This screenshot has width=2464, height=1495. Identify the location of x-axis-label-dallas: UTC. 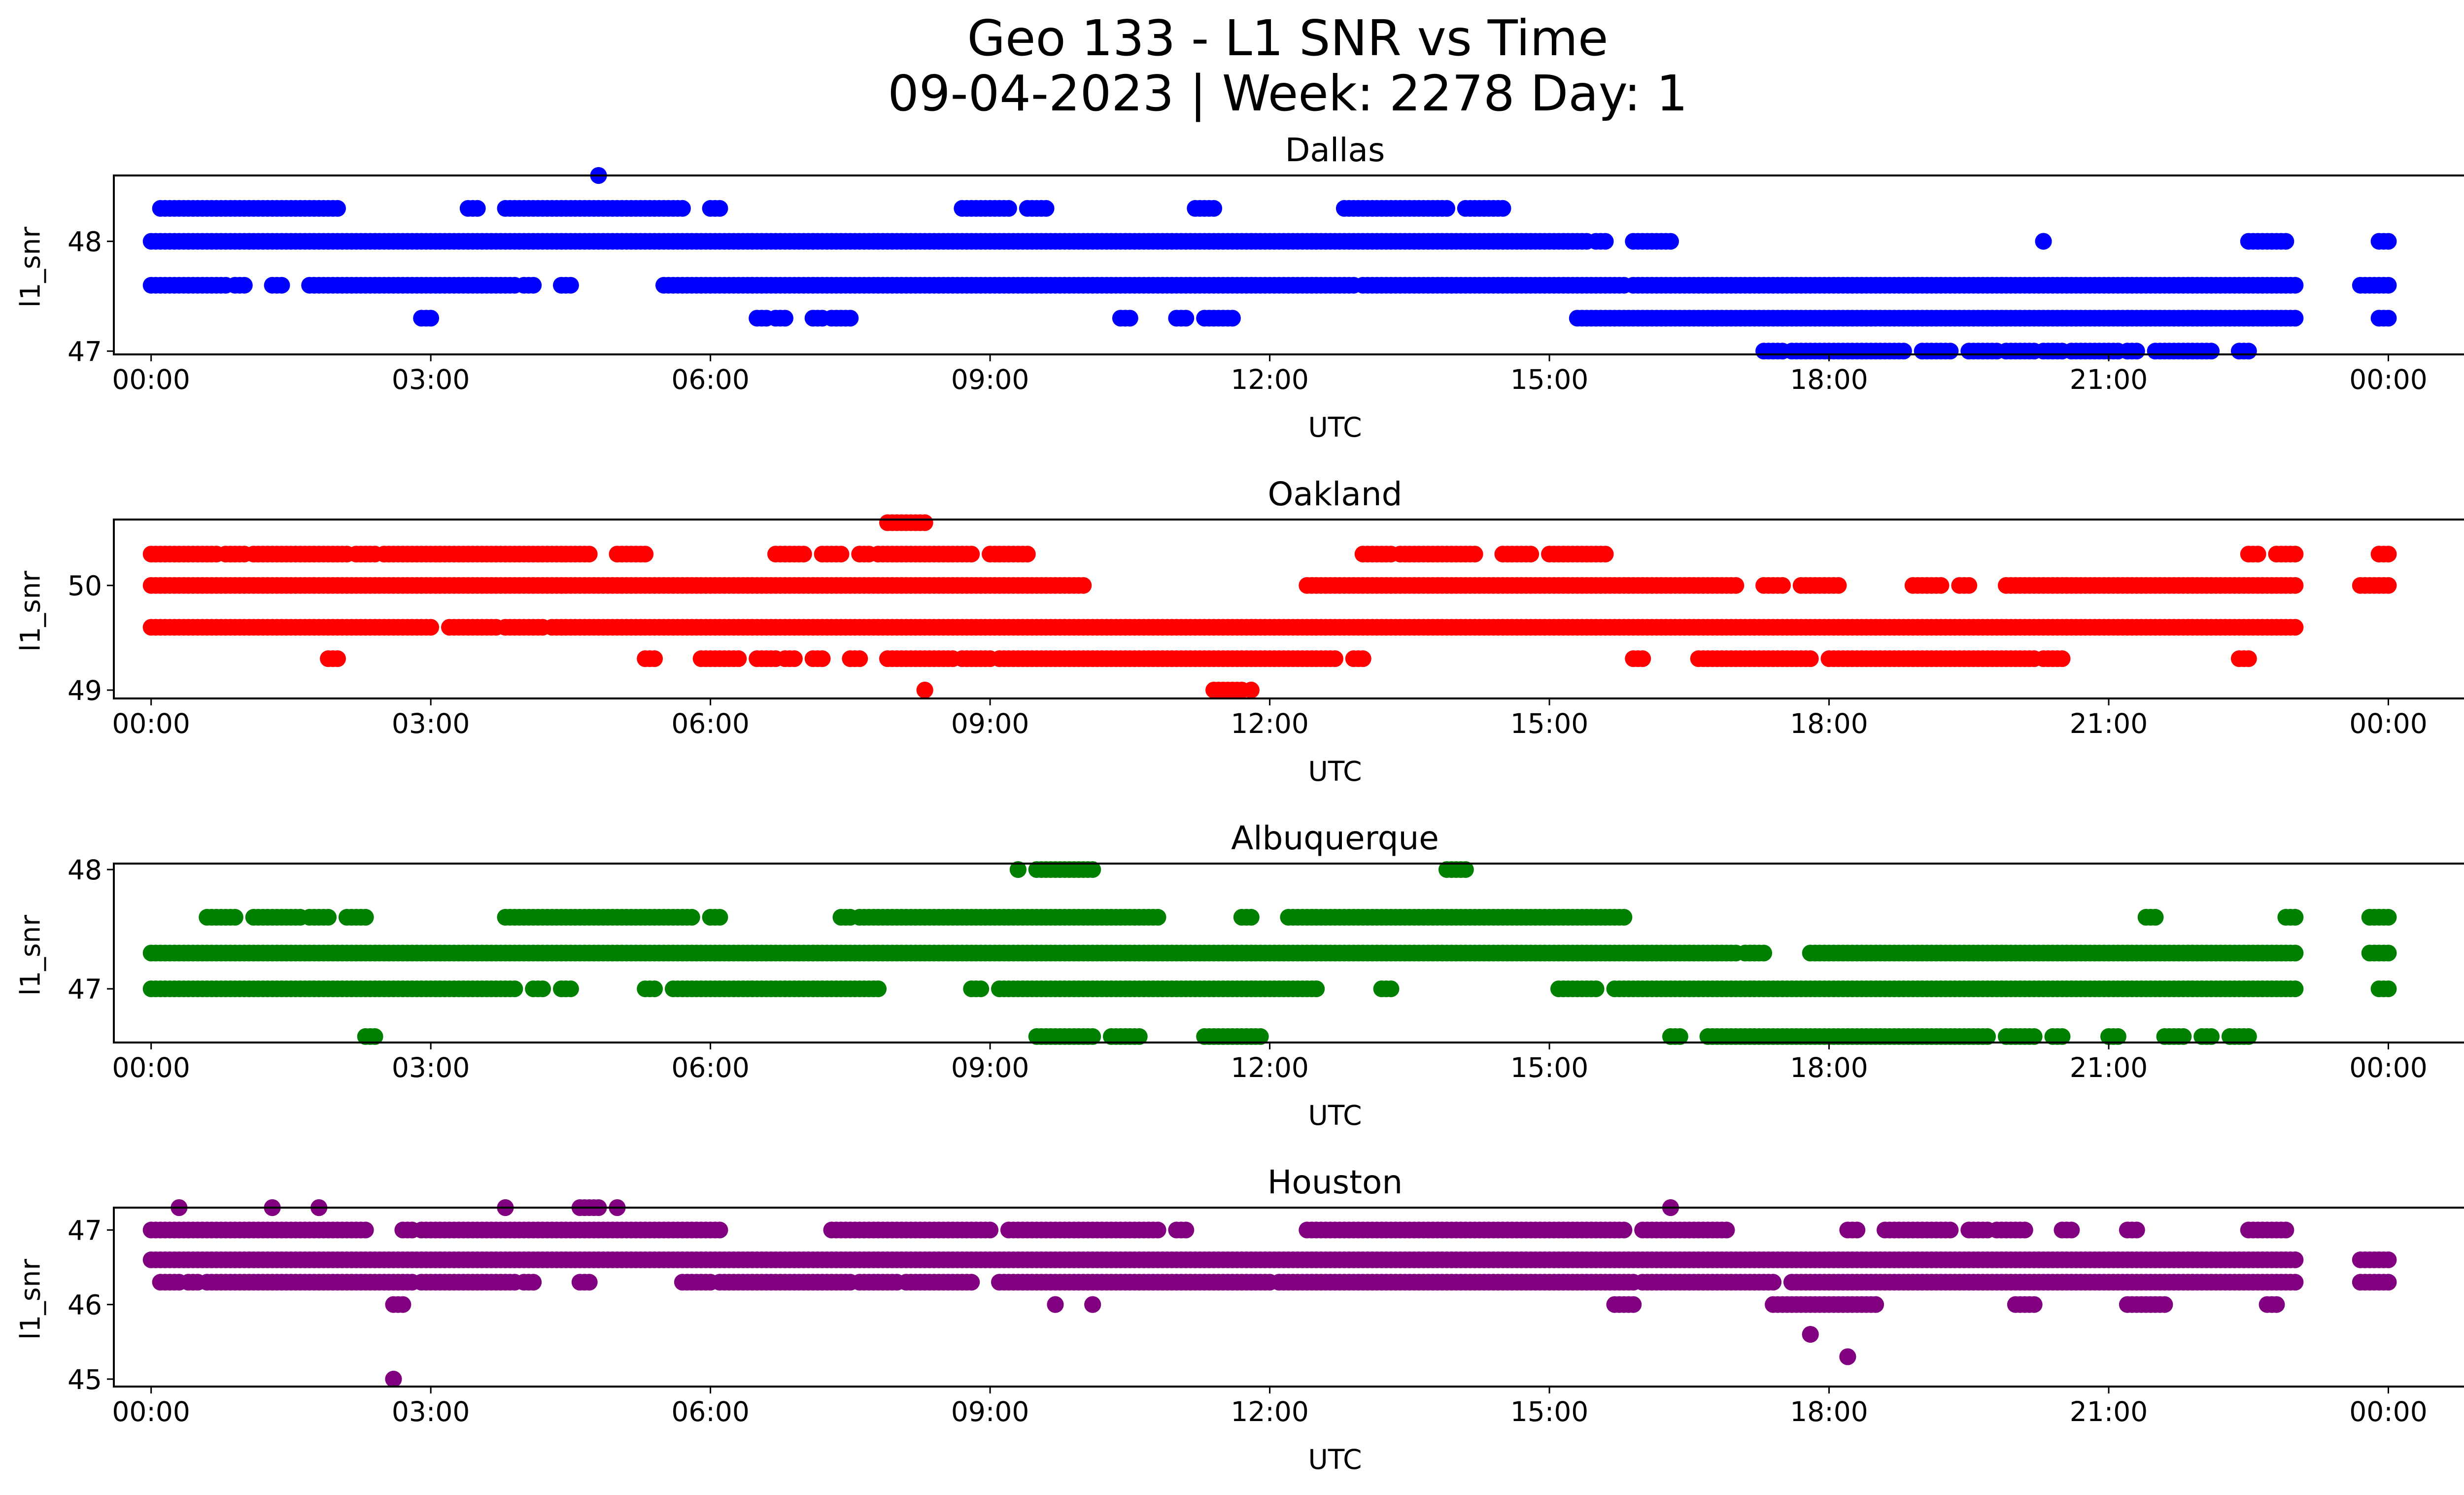
(1335, 427).